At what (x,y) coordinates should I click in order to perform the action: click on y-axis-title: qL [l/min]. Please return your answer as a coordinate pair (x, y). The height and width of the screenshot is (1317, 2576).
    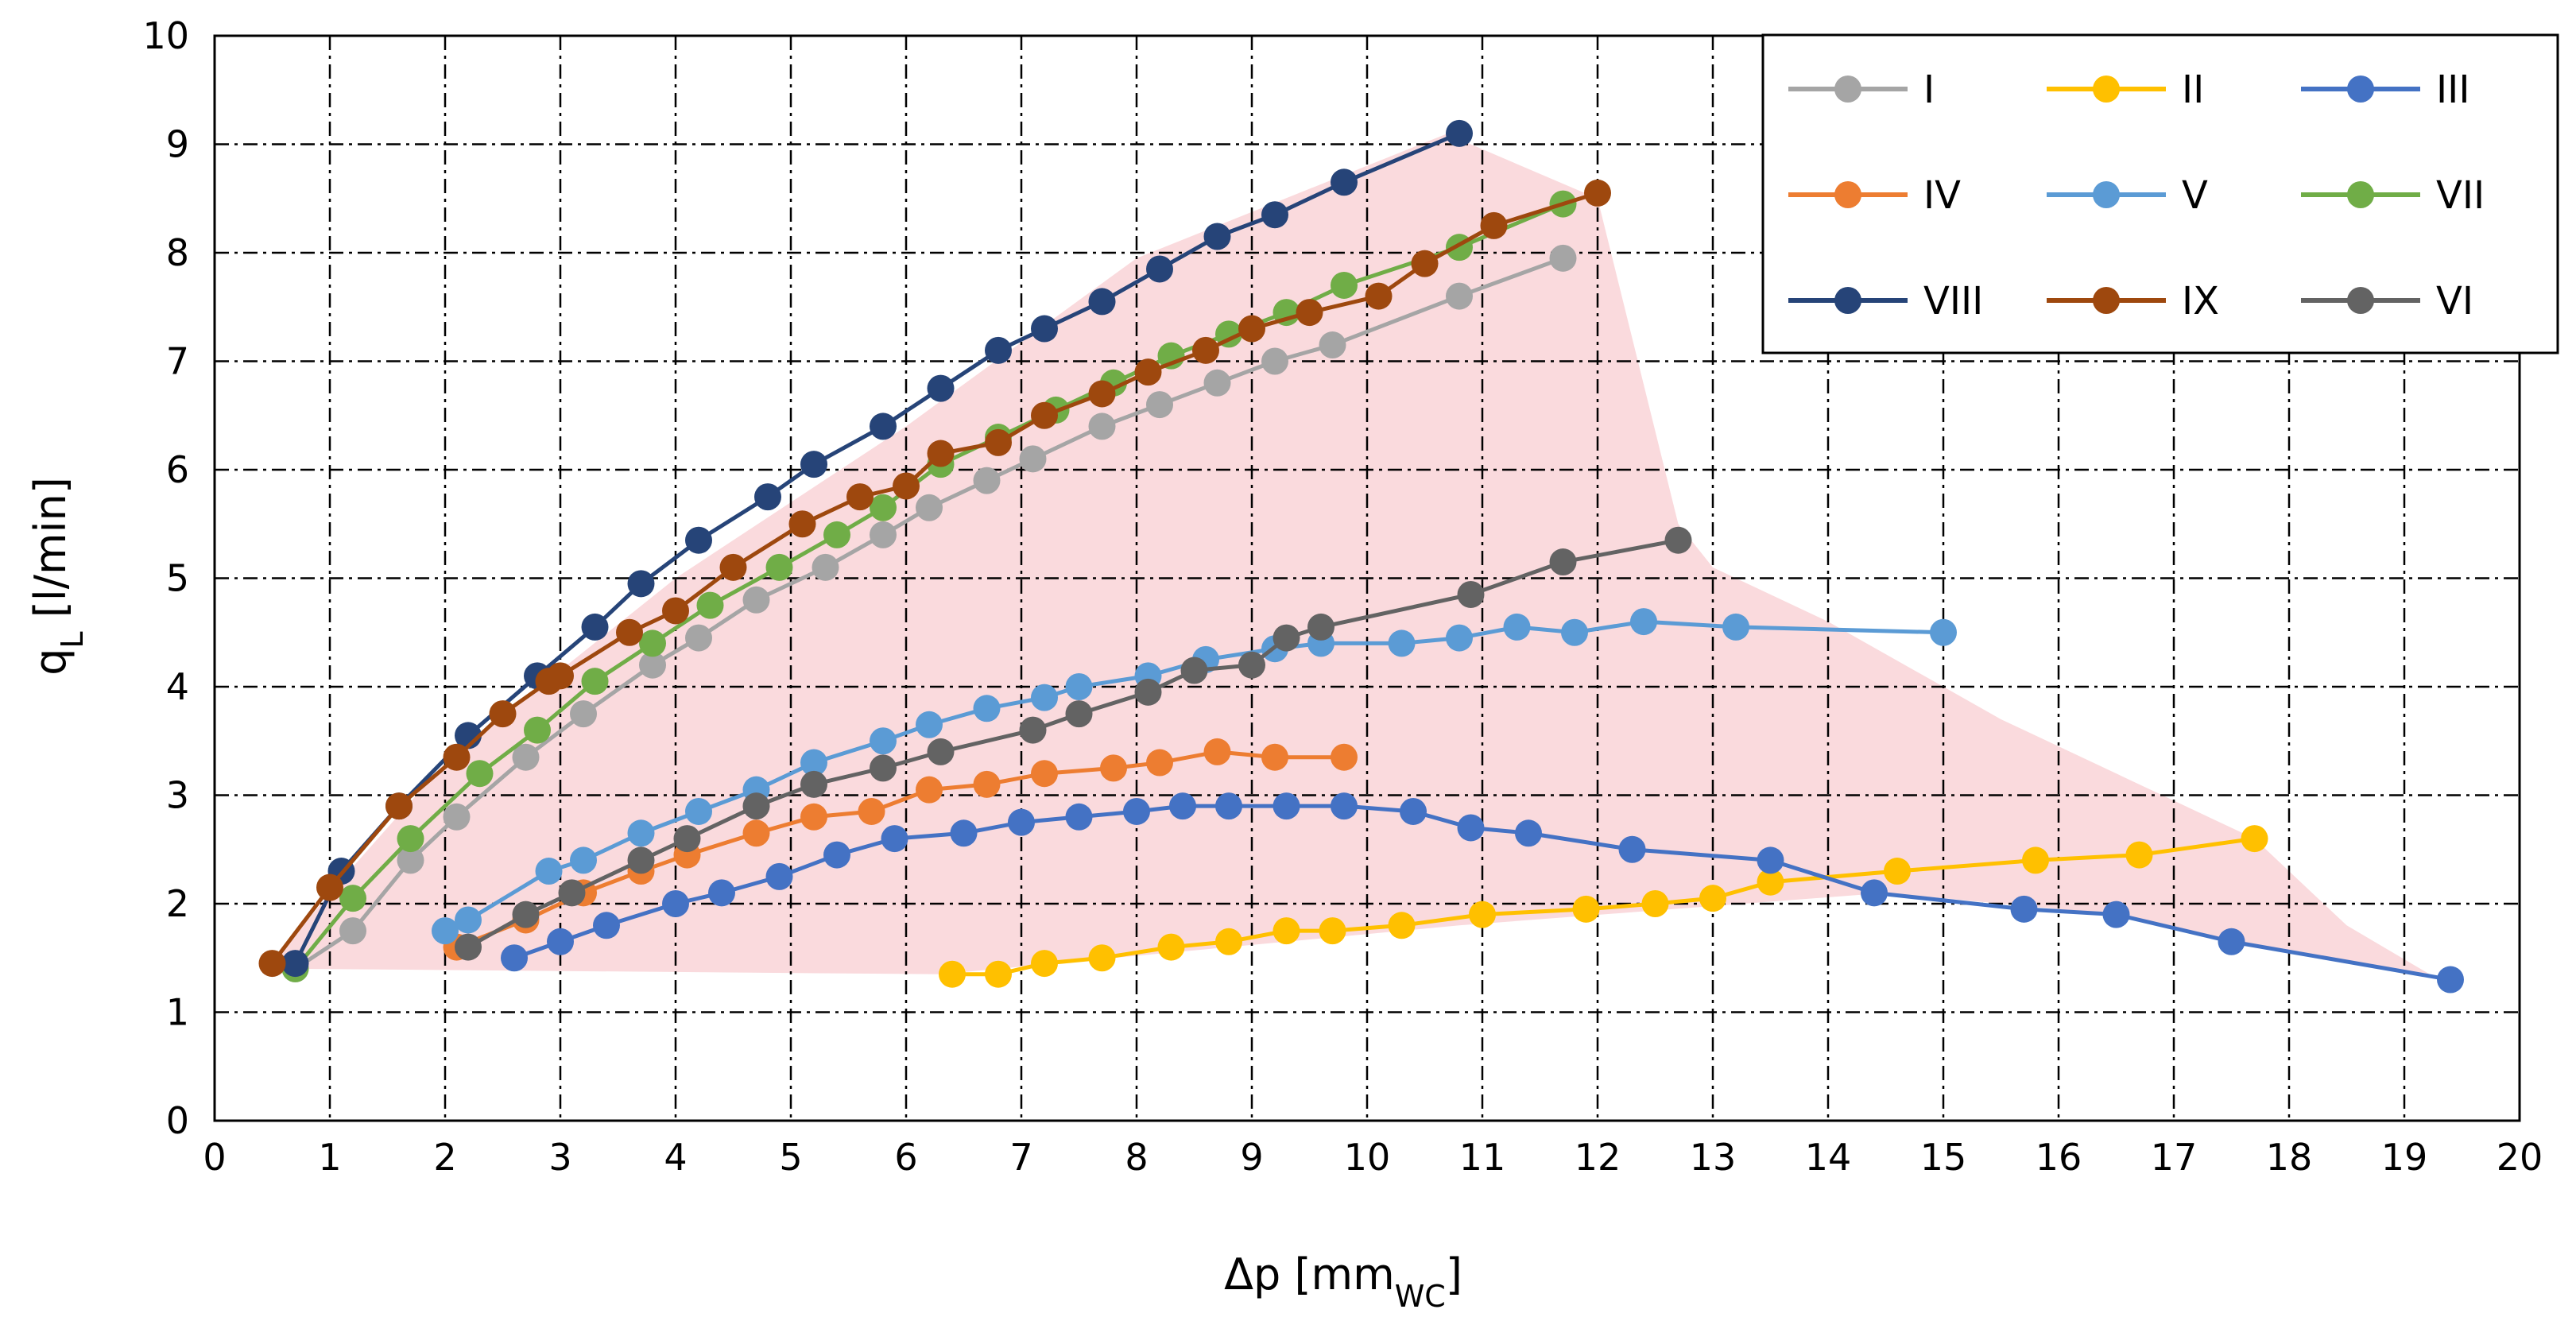
    Looking at the image, I should click on (57, 576).